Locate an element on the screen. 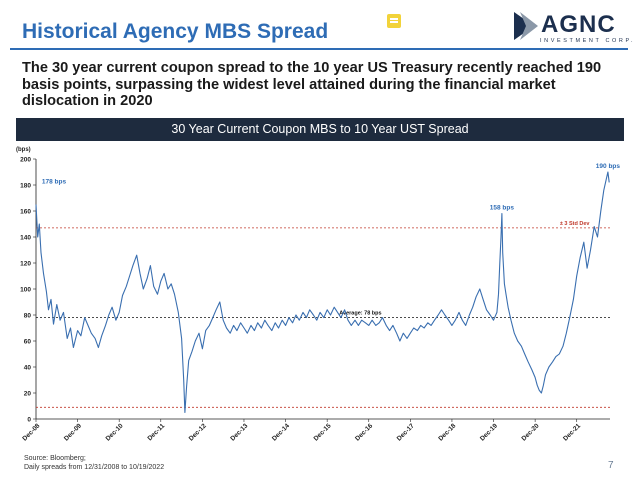  x-tick-label: Dec-15 is located at coordinates (323, 432).